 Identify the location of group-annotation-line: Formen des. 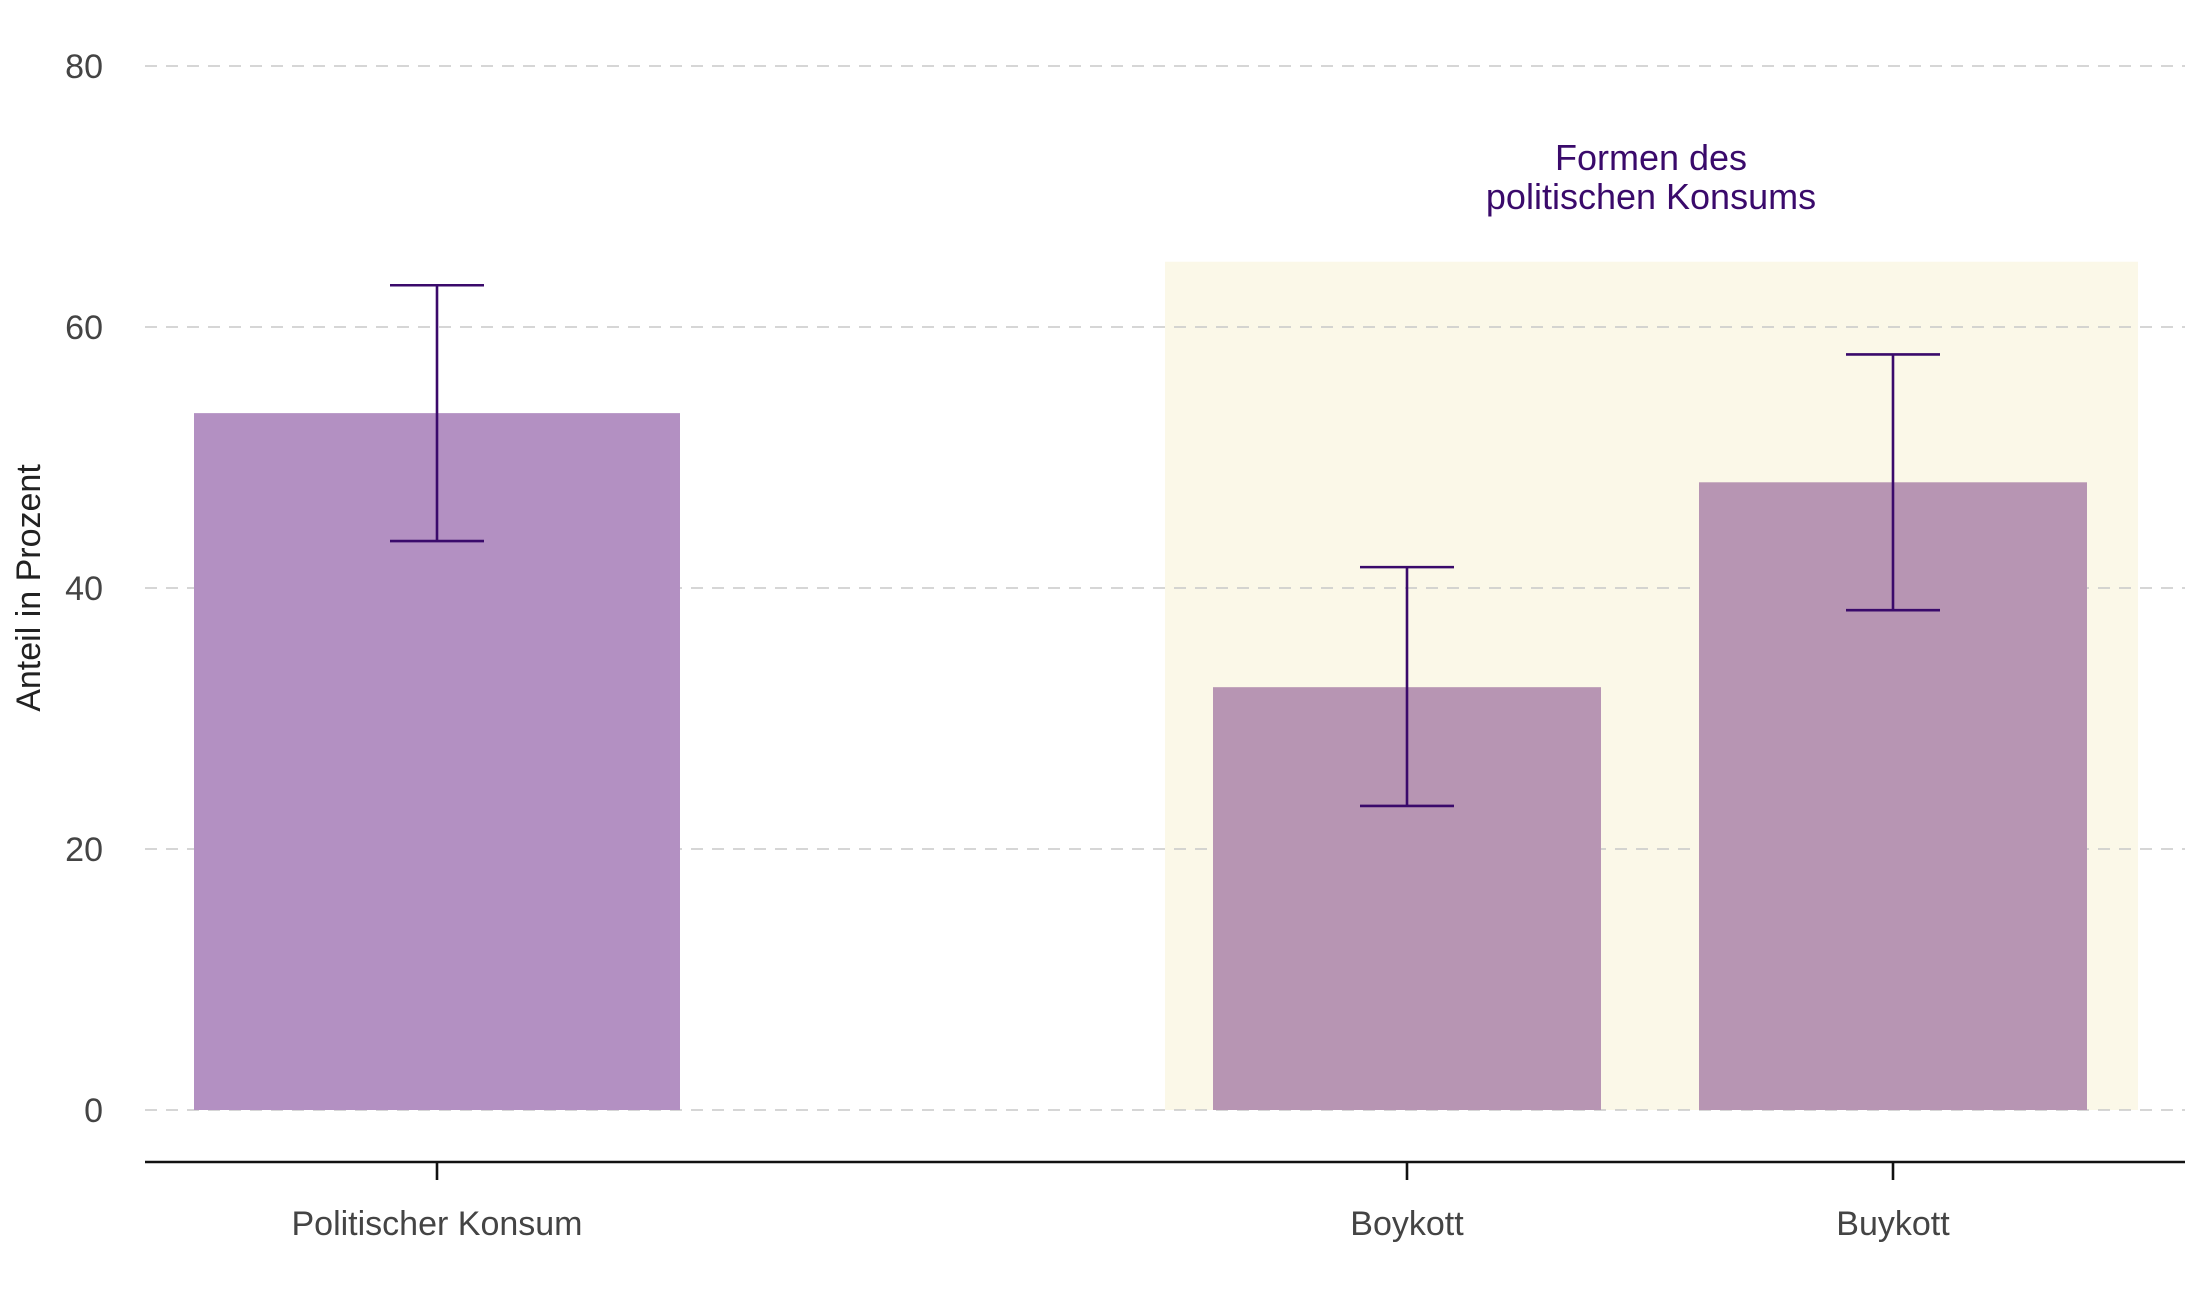
(1651, 157).